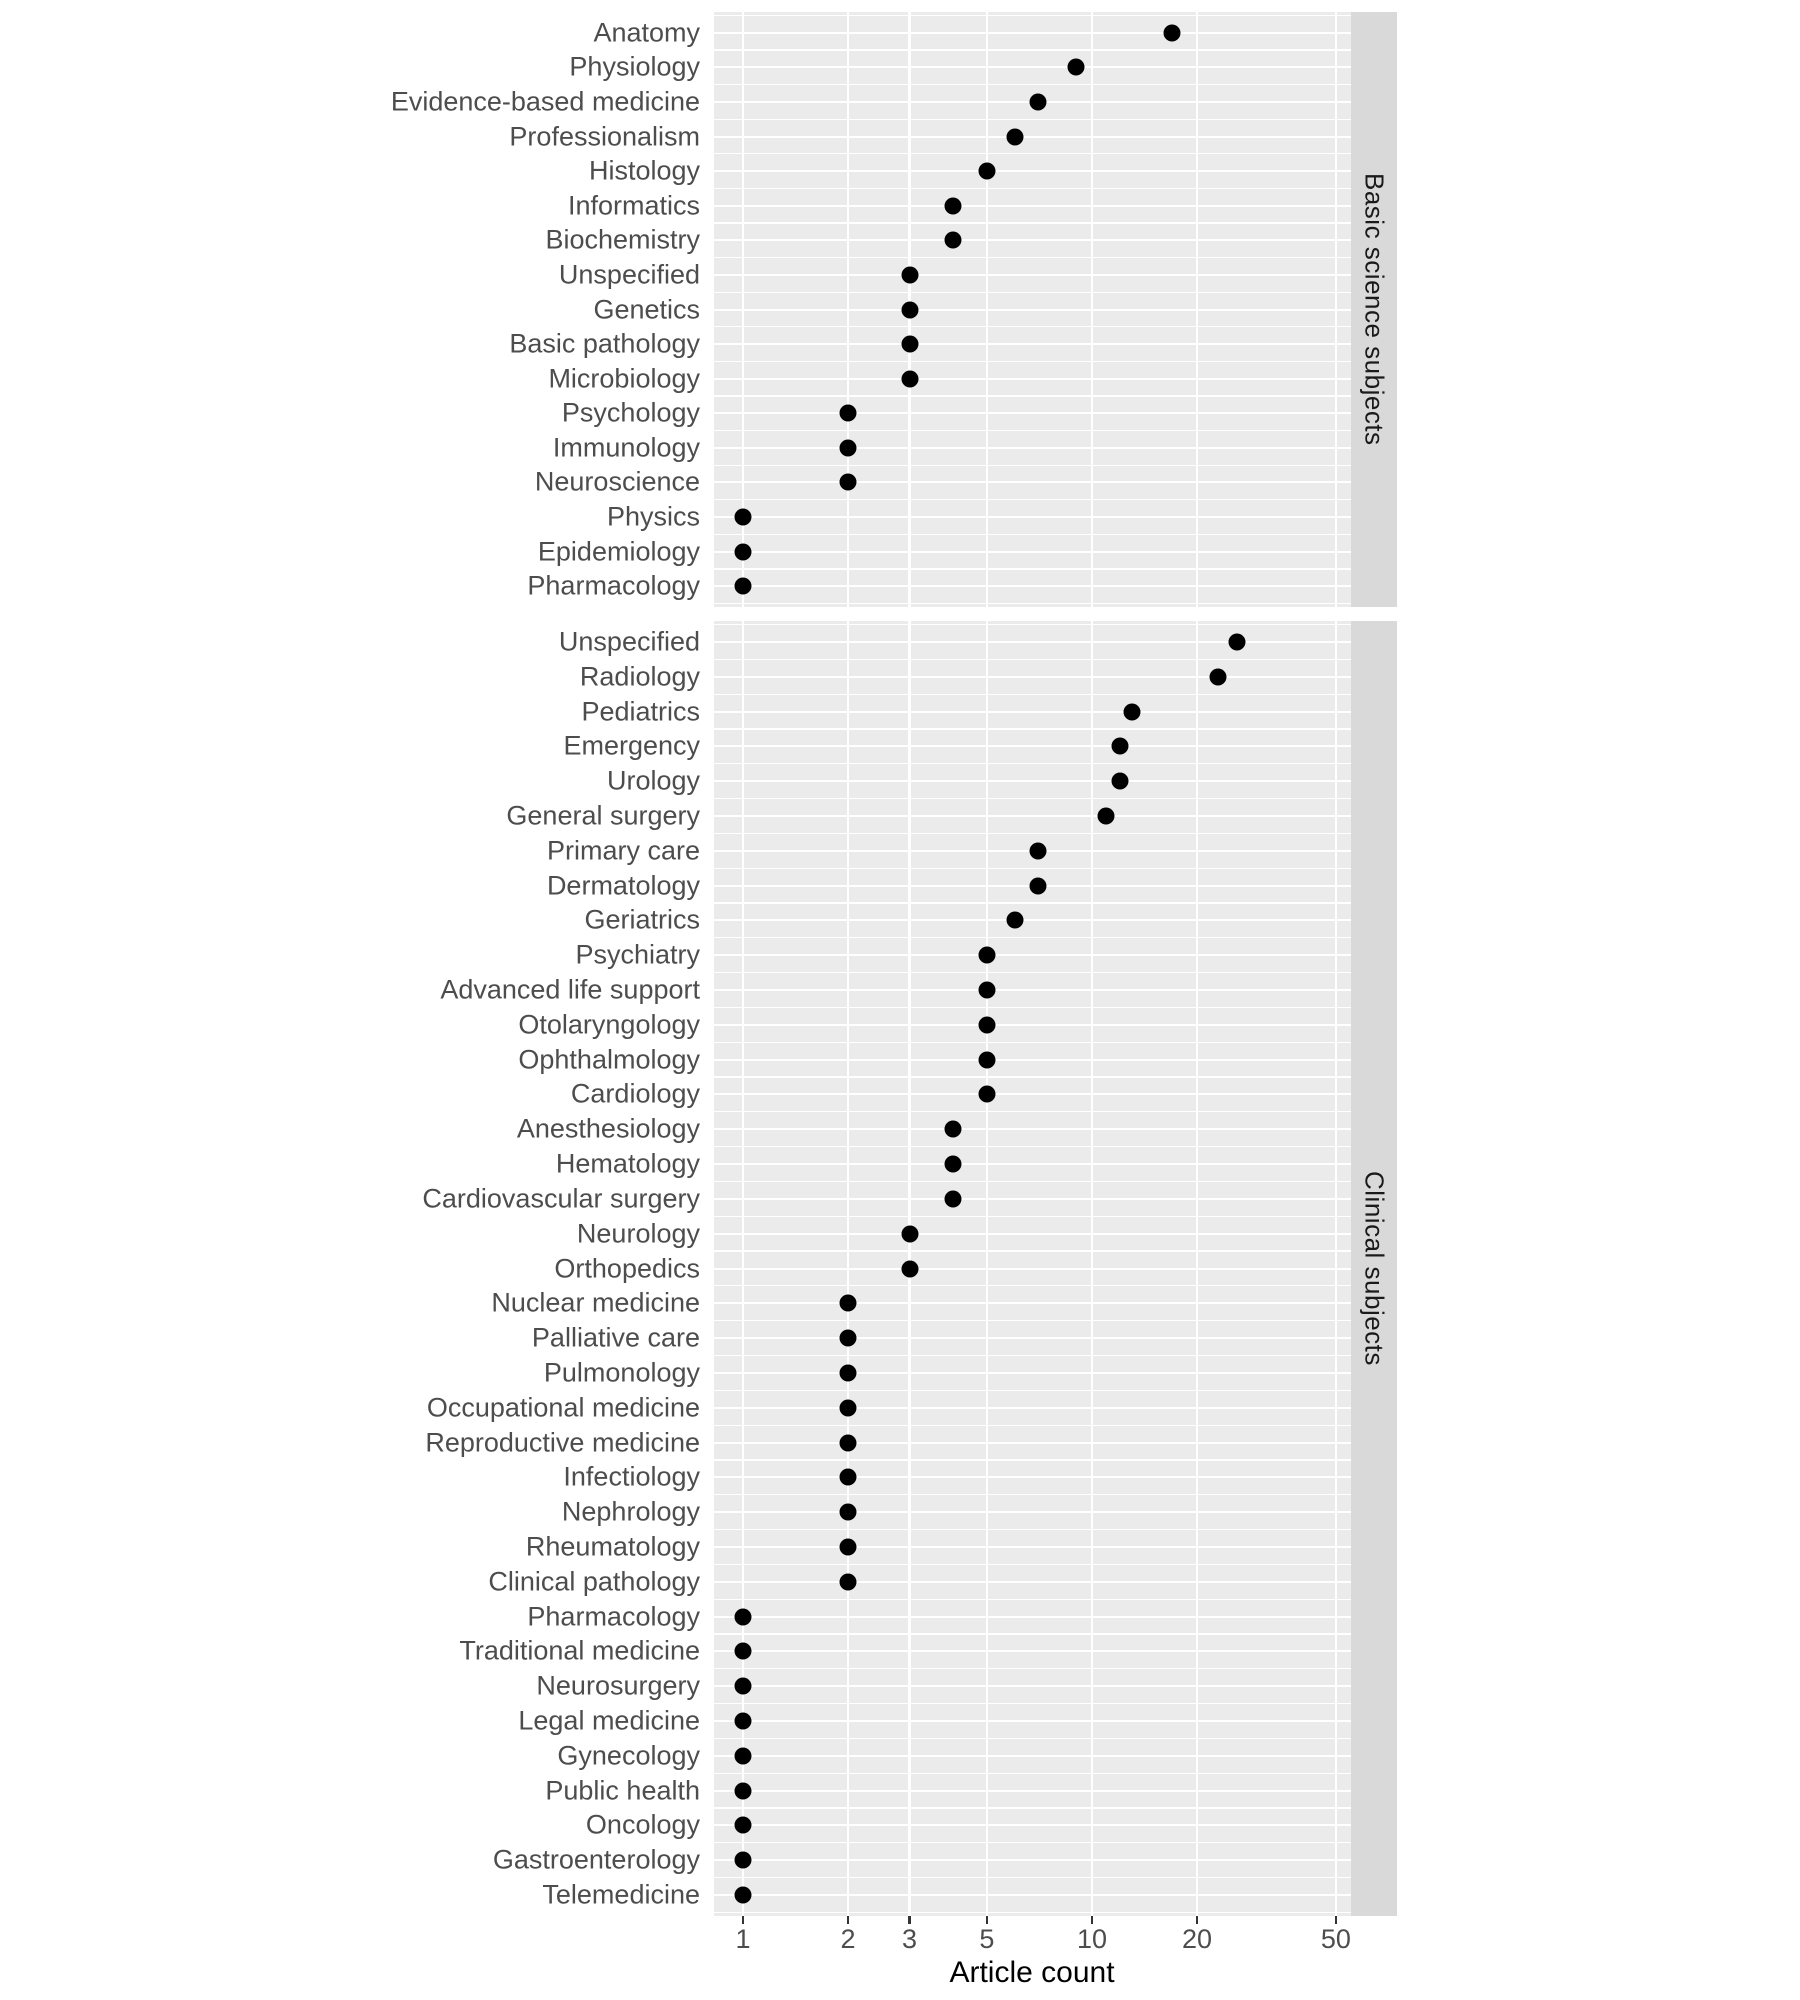 The image size is (1800, 2000). Describe the element at coordinates (609, 1720) in the screenshot. I see `category-label: Legal medicine` at that location.